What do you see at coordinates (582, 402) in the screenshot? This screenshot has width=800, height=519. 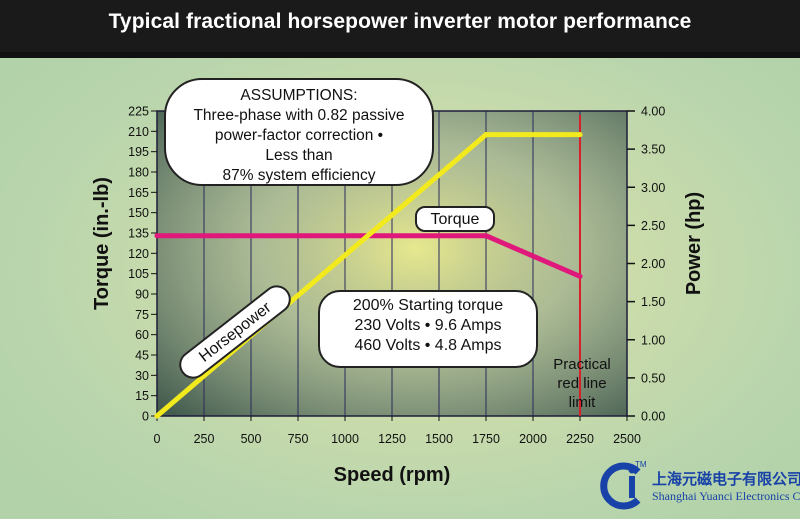 I see `red-line-label-line: limit` at bounding box center [582, 402].